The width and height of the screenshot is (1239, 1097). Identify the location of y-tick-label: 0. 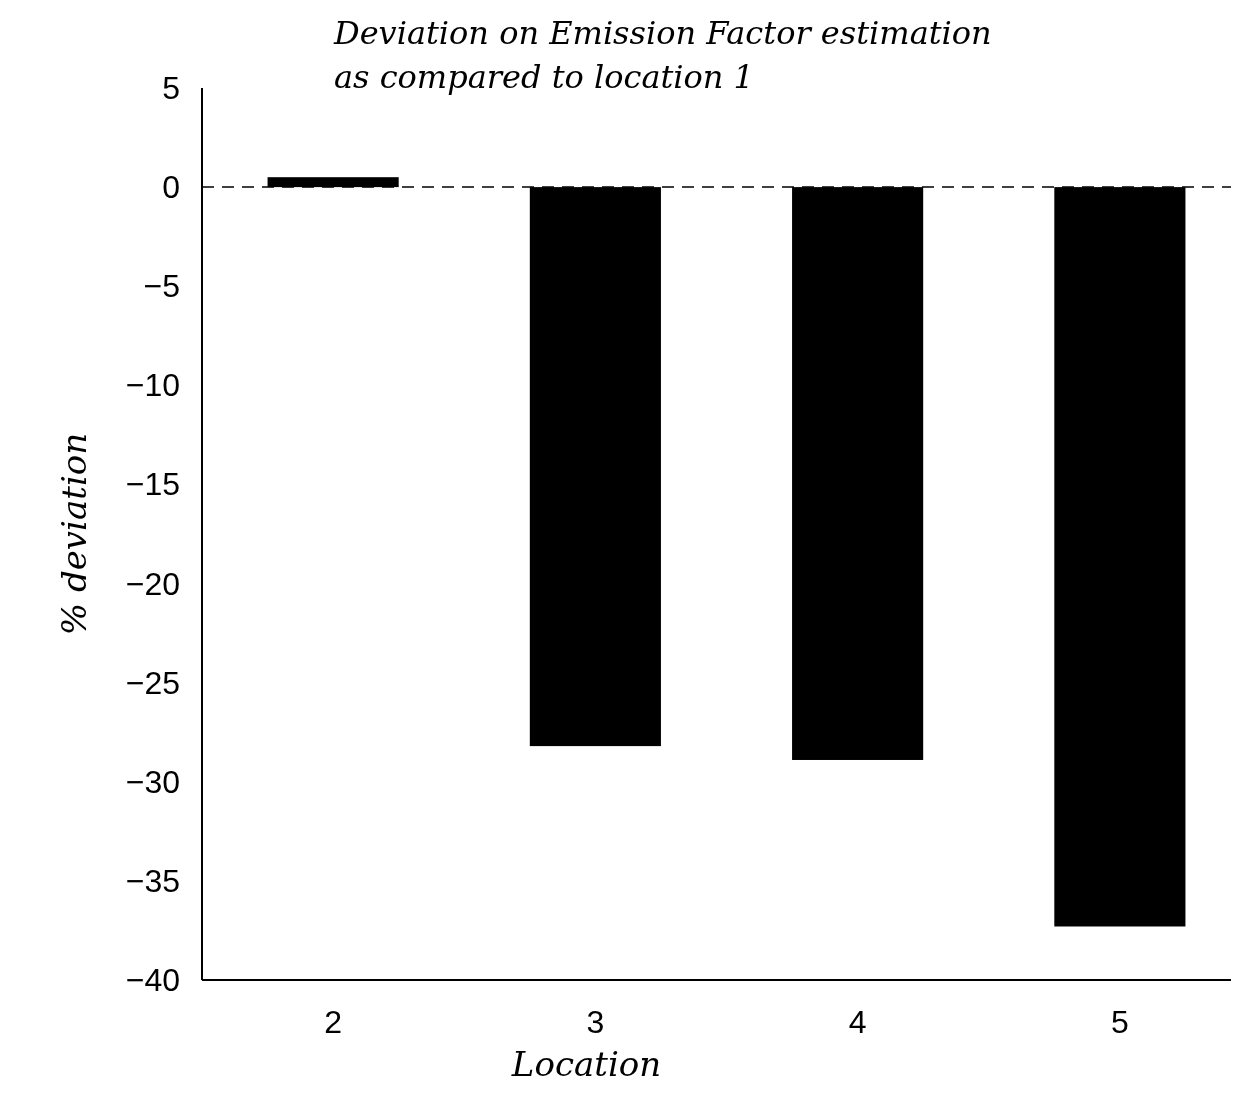
(171, 187).